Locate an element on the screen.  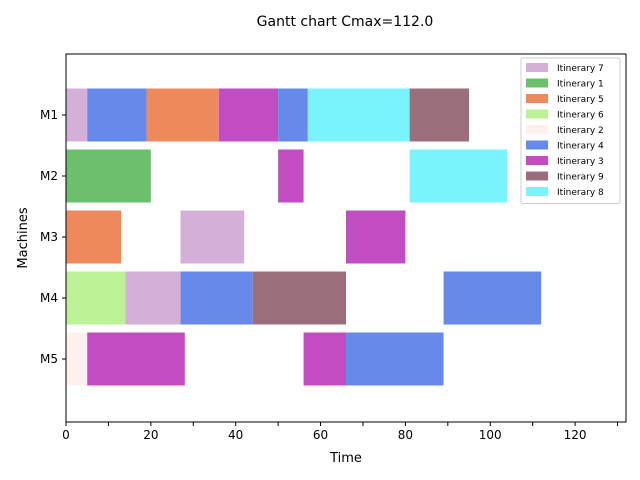
legend-label-itinerary-8: Itinerary 8 is located at coordinates (580, 193).